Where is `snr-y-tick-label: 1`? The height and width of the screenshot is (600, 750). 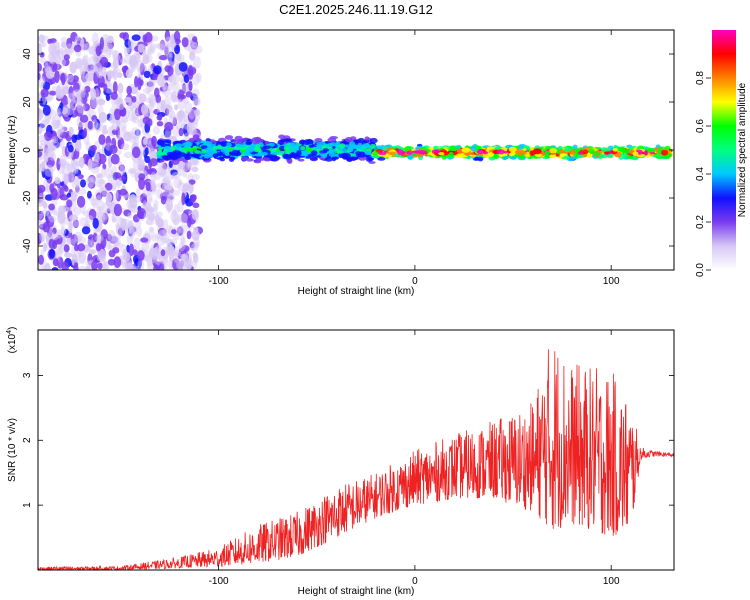
snr-y-tick-label: 1 is located at coordinates (27, 505).